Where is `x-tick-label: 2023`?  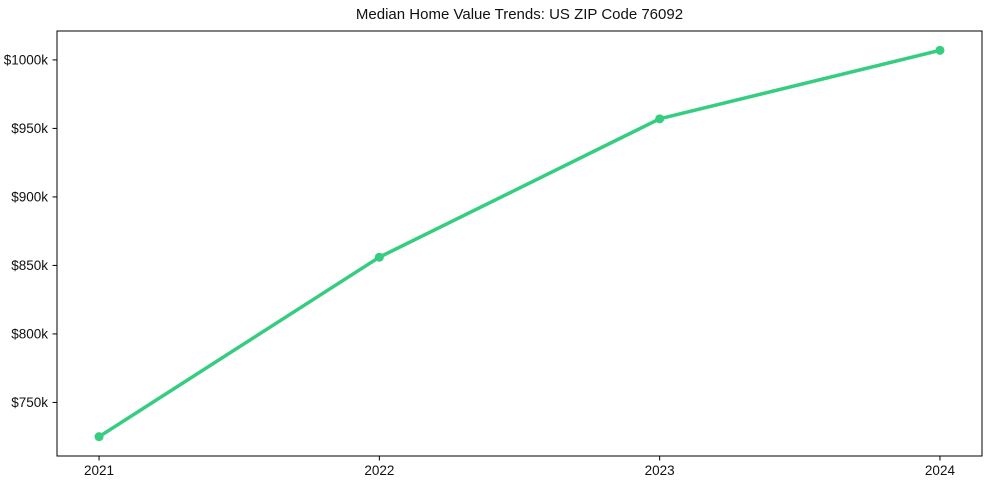
x-tick-label: 2023 is located at coordinates (660, 470).